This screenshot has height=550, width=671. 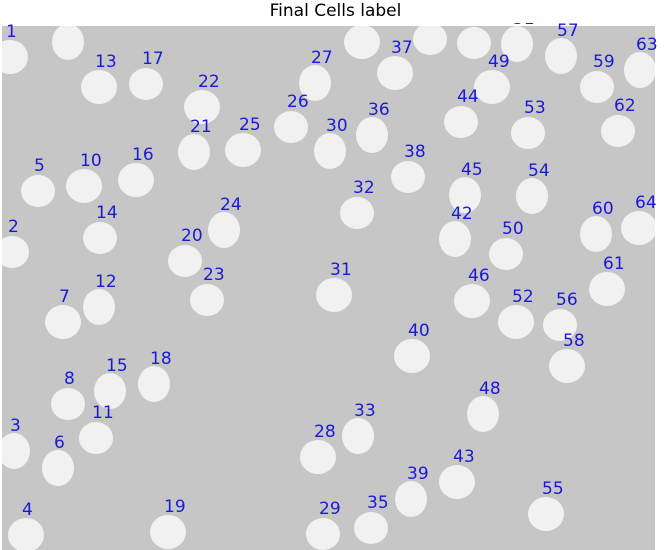 I want to click on cell-label-15: 15, so click(x=117, y=366).